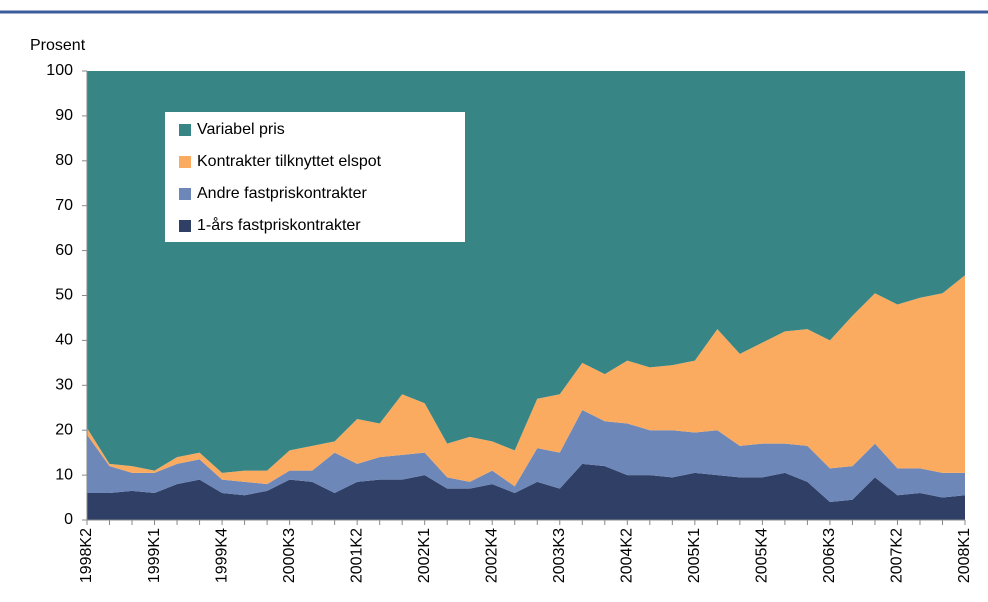 The height and width of the screenshot is (602, 988). I want to click on y-axis-label: Prosent, so click(58, 45).